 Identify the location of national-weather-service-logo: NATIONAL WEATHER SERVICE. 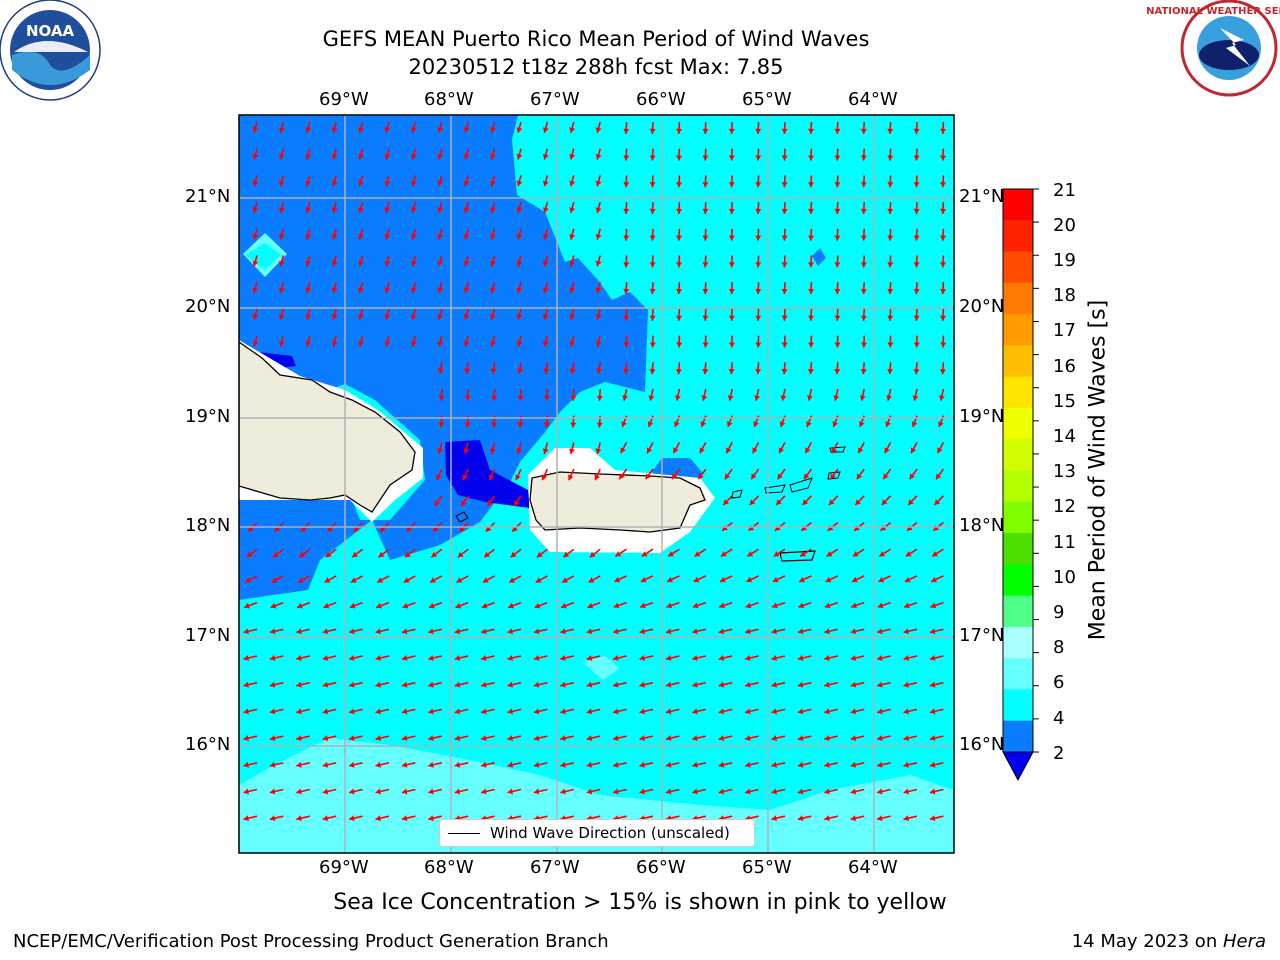
(1213, 48).